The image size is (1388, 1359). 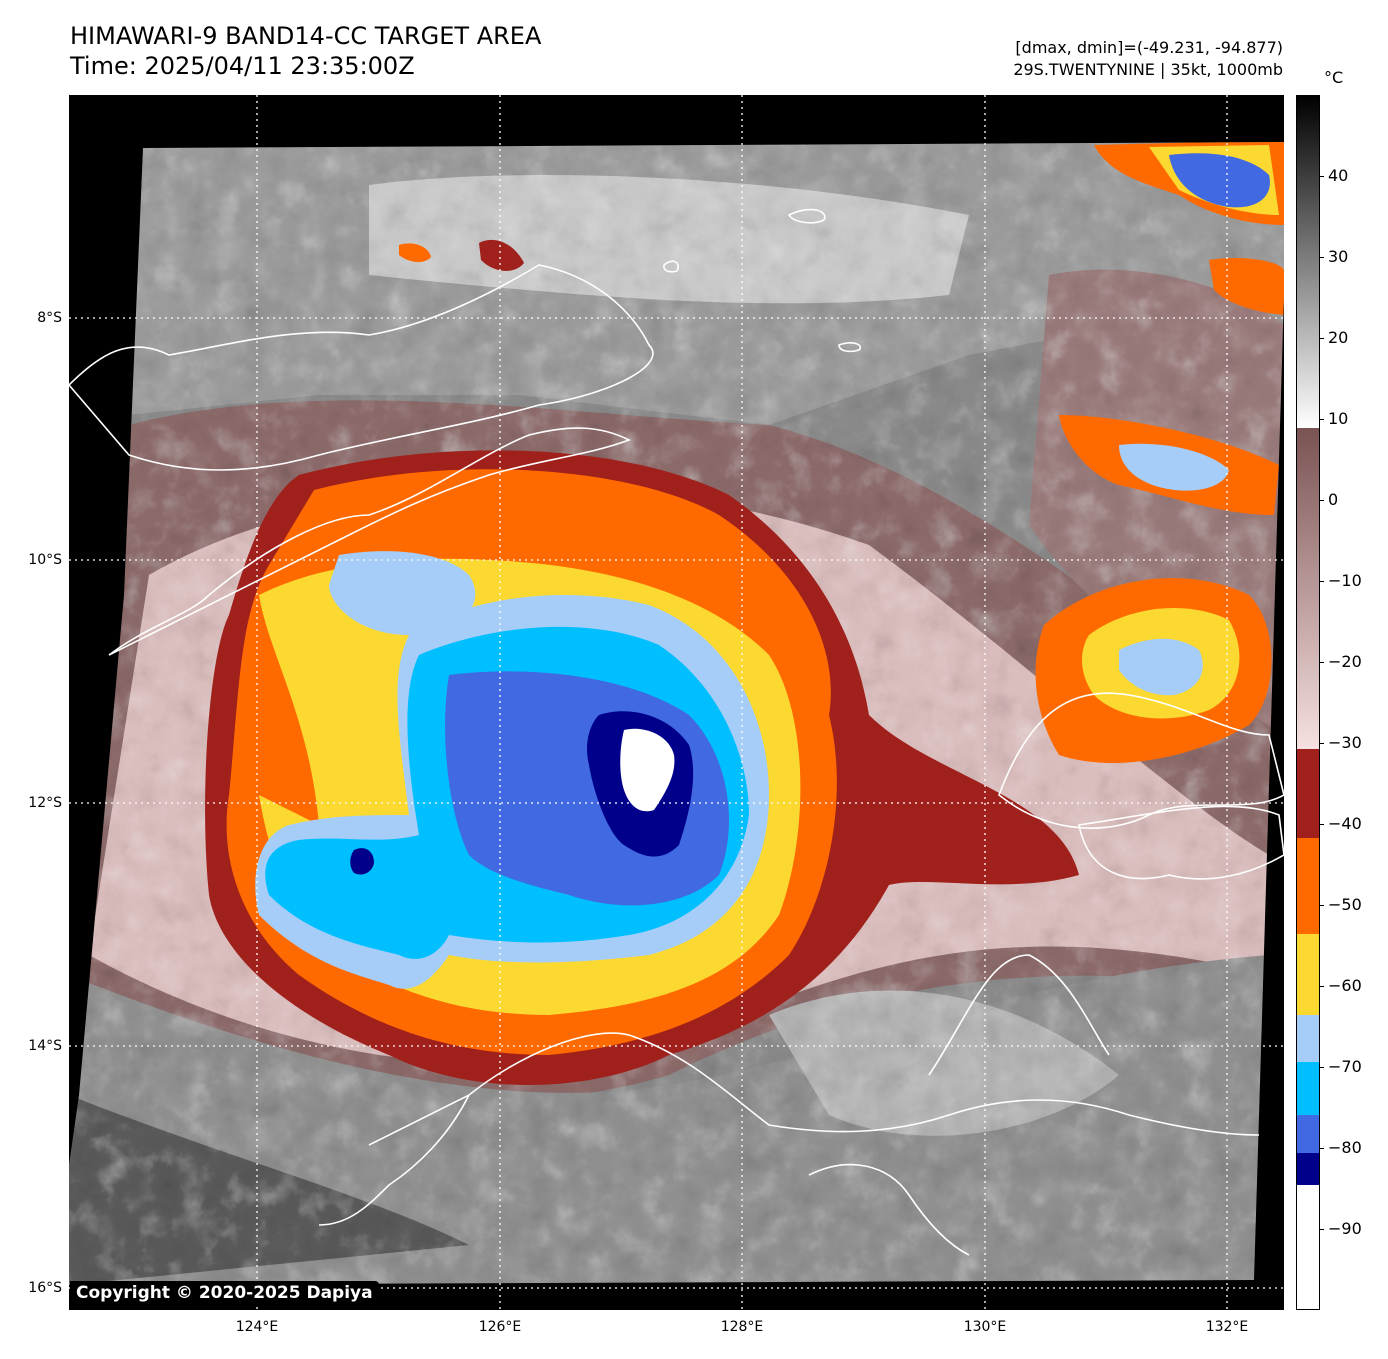 I want to click on title-line-1: HIMAWARI-9 BAND14-CC TARGET AREA, so click(x=306, y=36).